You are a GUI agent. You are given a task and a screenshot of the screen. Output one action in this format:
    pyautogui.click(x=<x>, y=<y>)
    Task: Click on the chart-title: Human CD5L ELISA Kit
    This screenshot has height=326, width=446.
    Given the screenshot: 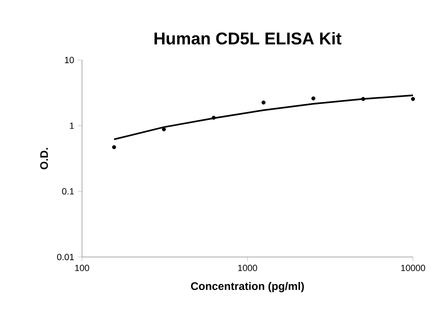 What is the action you would take?
    pyautogui.click(x=248, y=38)
    